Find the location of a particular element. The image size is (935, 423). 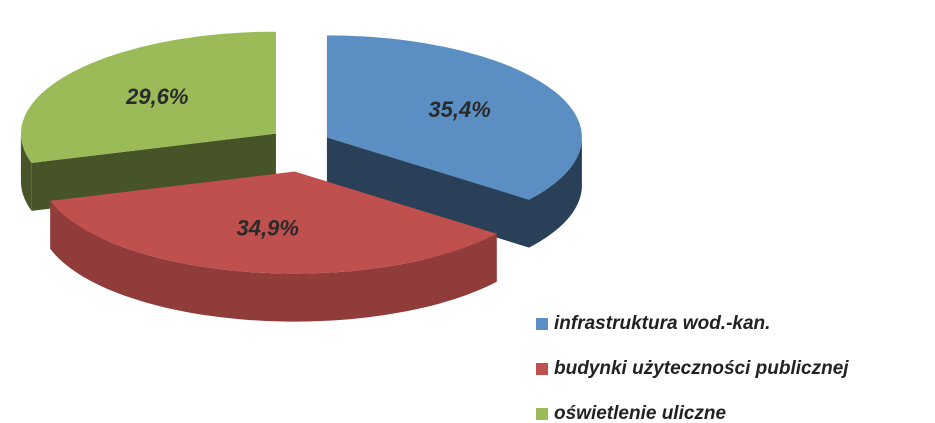

data-label: 29,6% is located at coordinates (156, 96).